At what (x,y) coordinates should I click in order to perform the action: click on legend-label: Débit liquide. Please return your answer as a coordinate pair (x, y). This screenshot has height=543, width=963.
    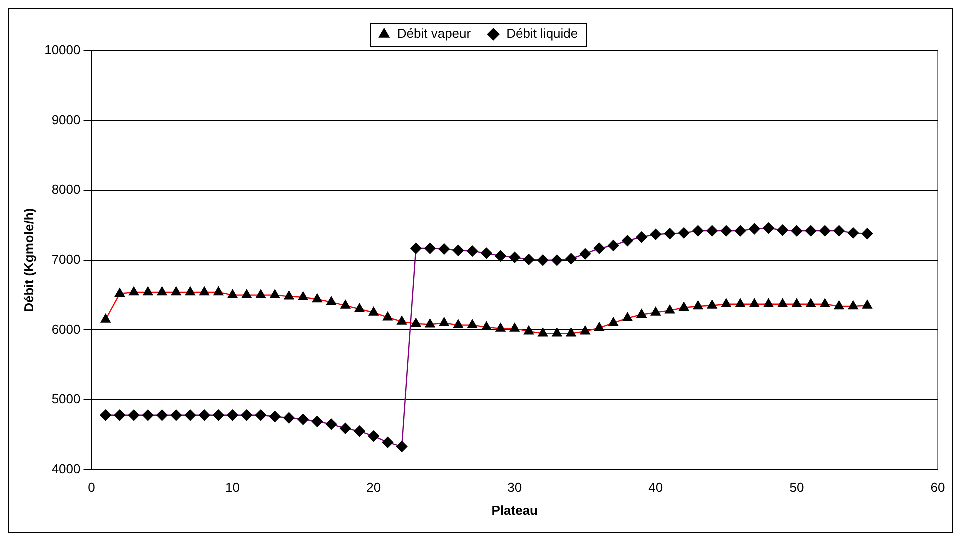
    Looking at the image, I should click on (542, 34).